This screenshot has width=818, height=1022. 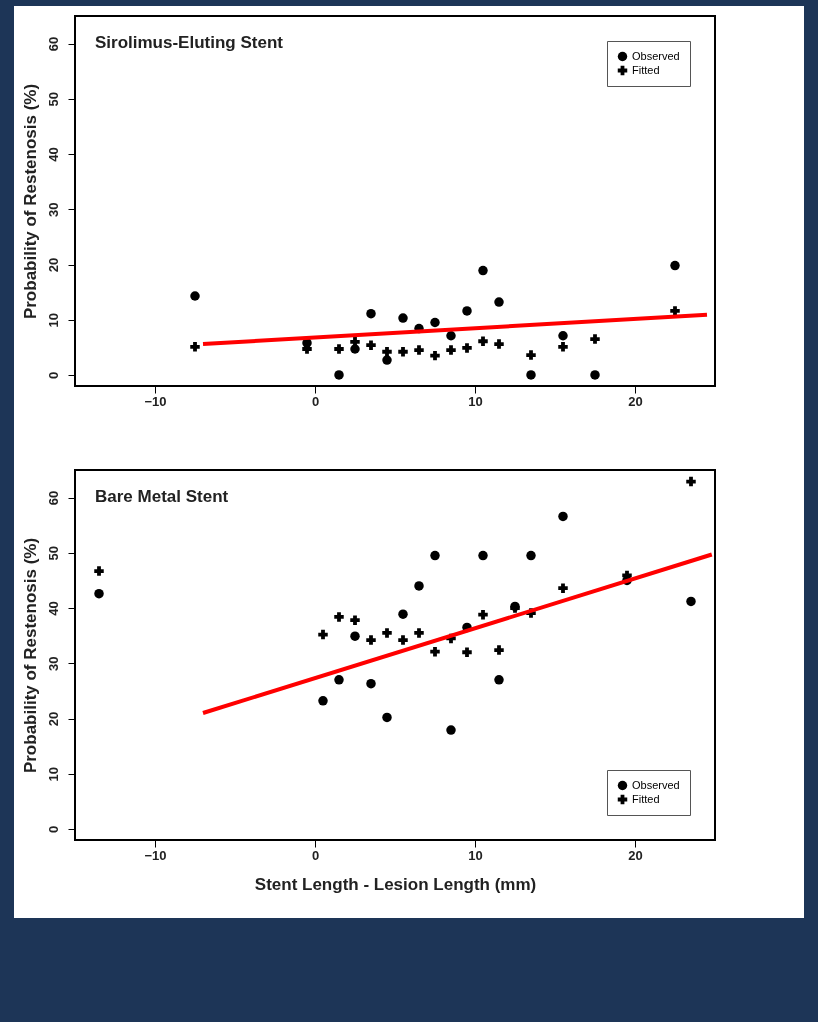 What do you see at coordinates (189, 42) in the screenshot?
I see `text: Sirolimus-Eluting Stent` at bounding box center [189, 42].